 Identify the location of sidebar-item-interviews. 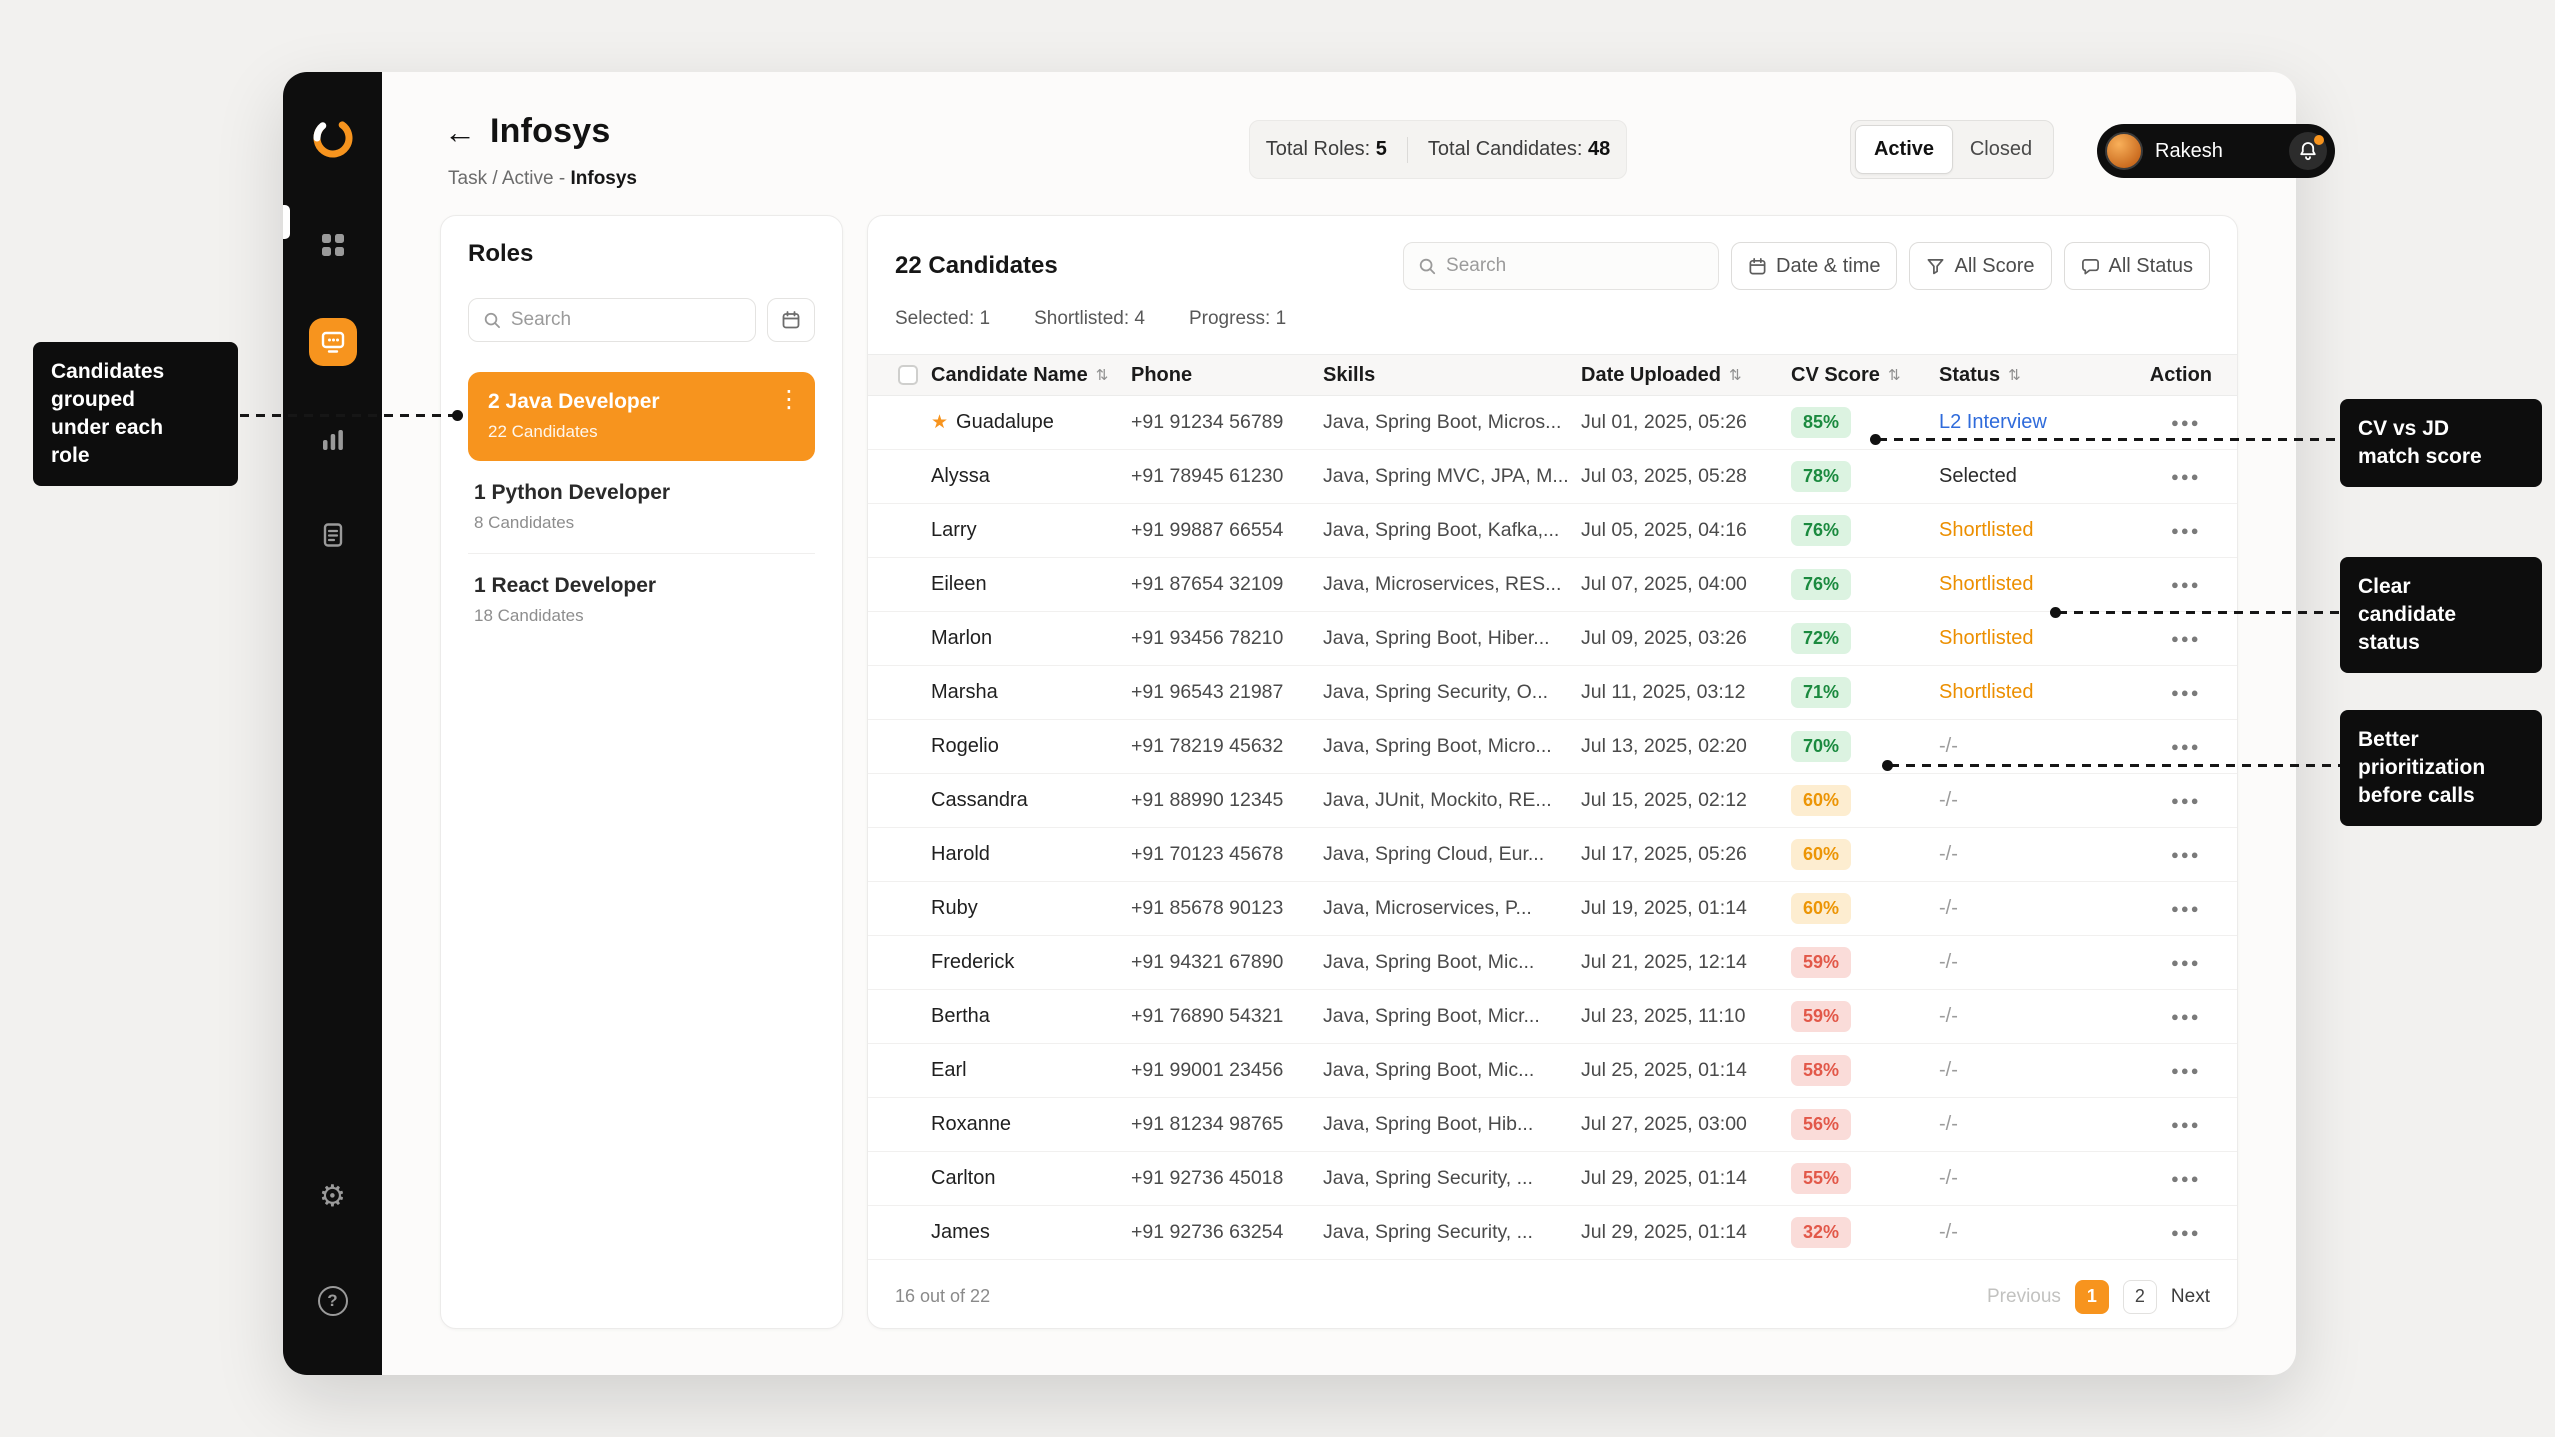
(332, 342).